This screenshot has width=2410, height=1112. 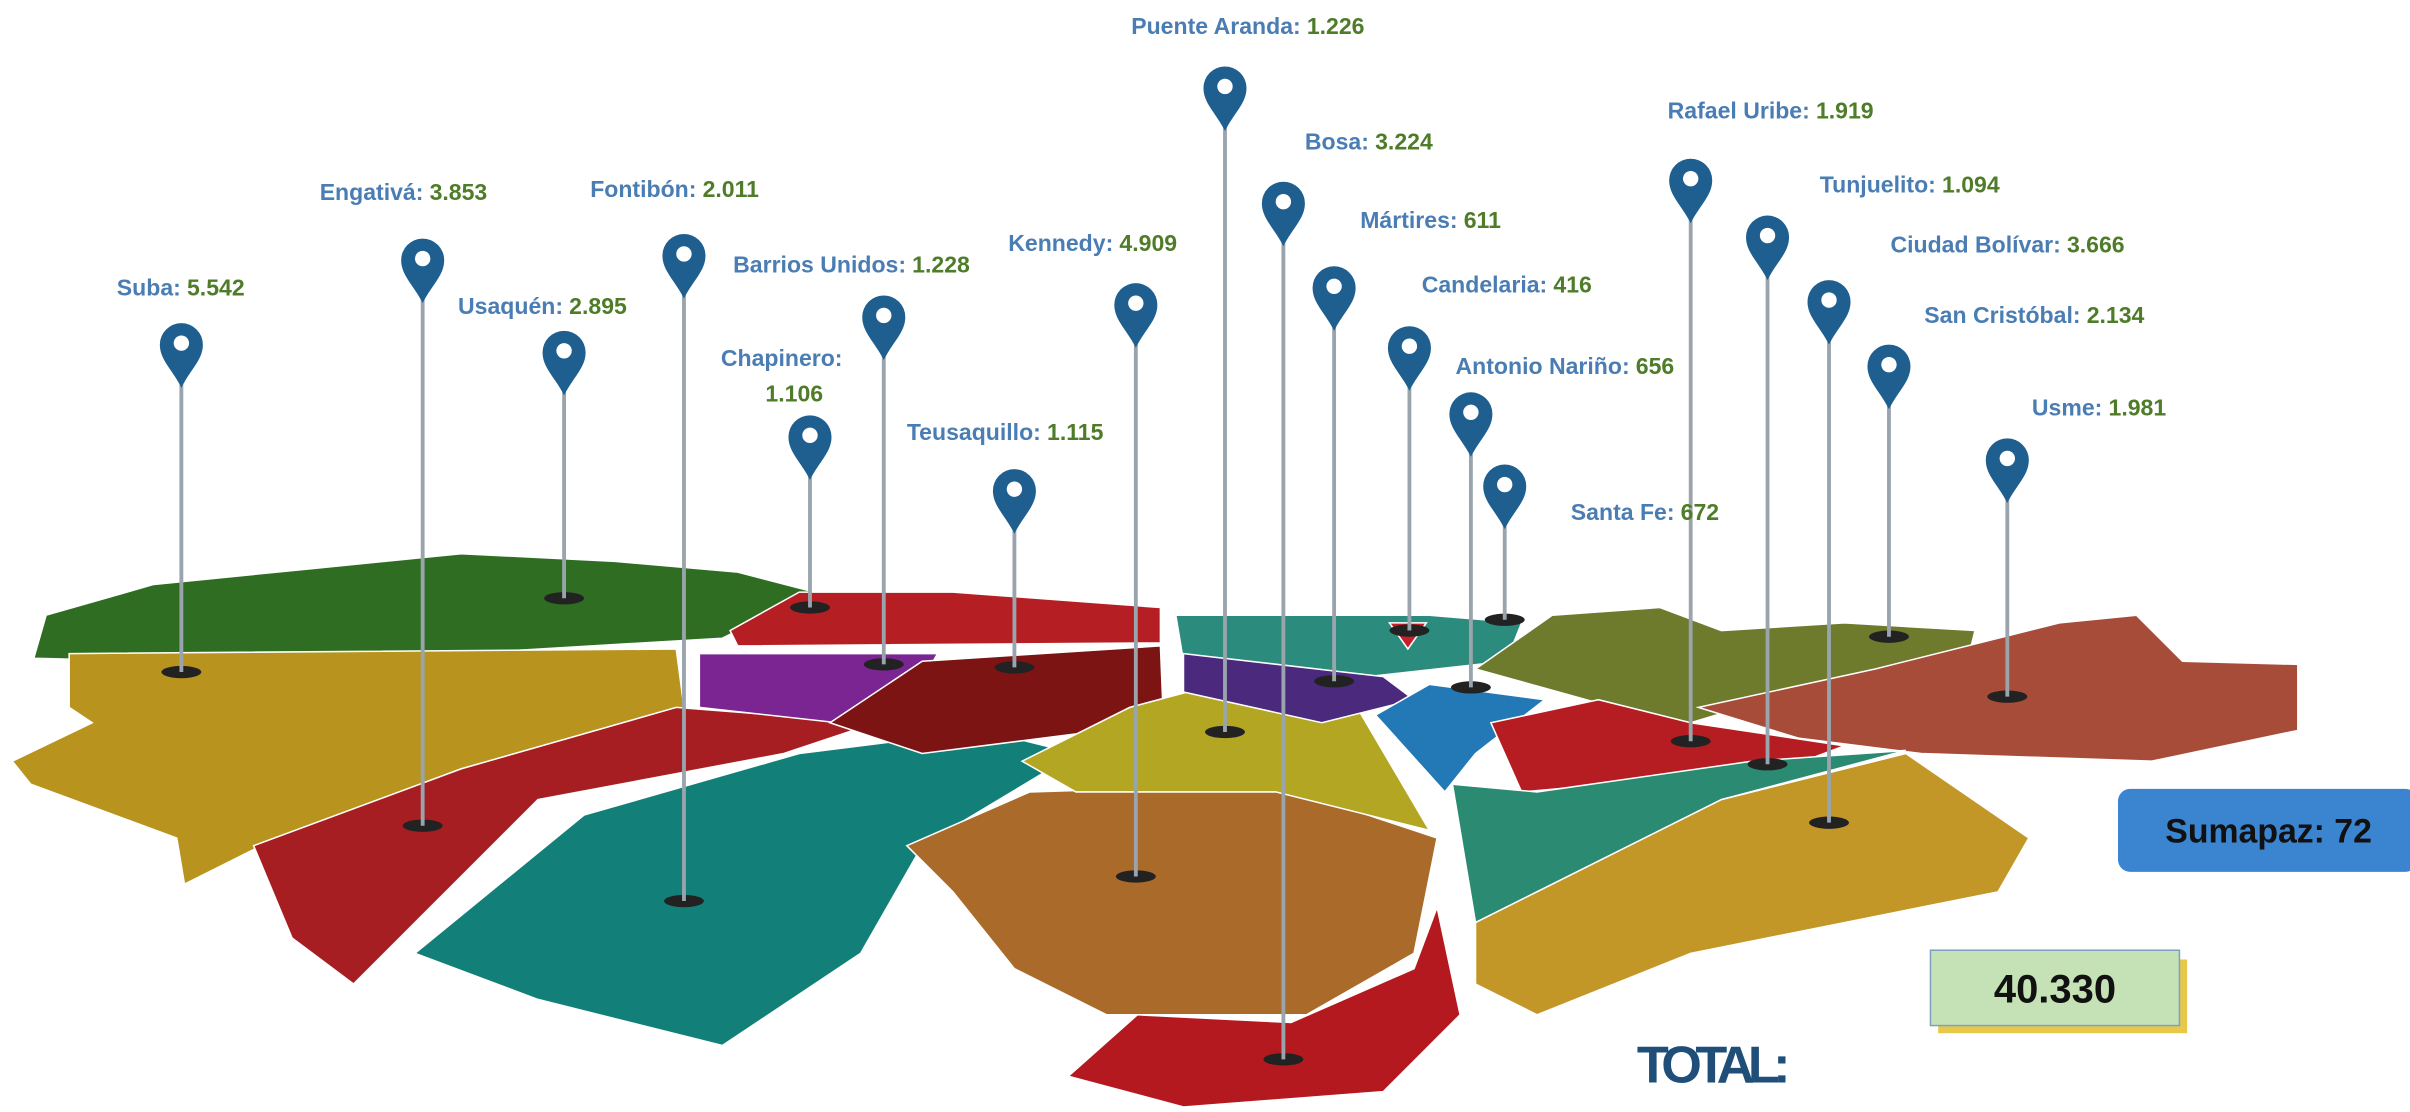 I want to click on locality-label: Barrios Unidos: 1.228, so click(x=851, y=264).